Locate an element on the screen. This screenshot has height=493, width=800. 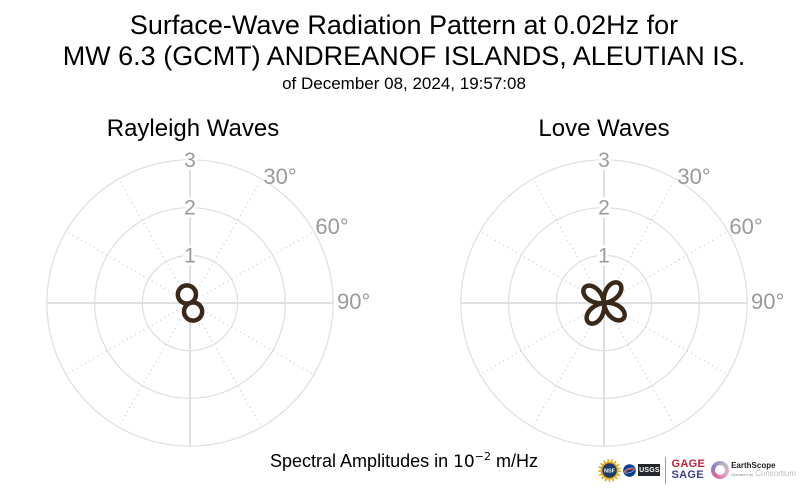
nsf-logo-icon: NSF is located at coordinates (610, 470).